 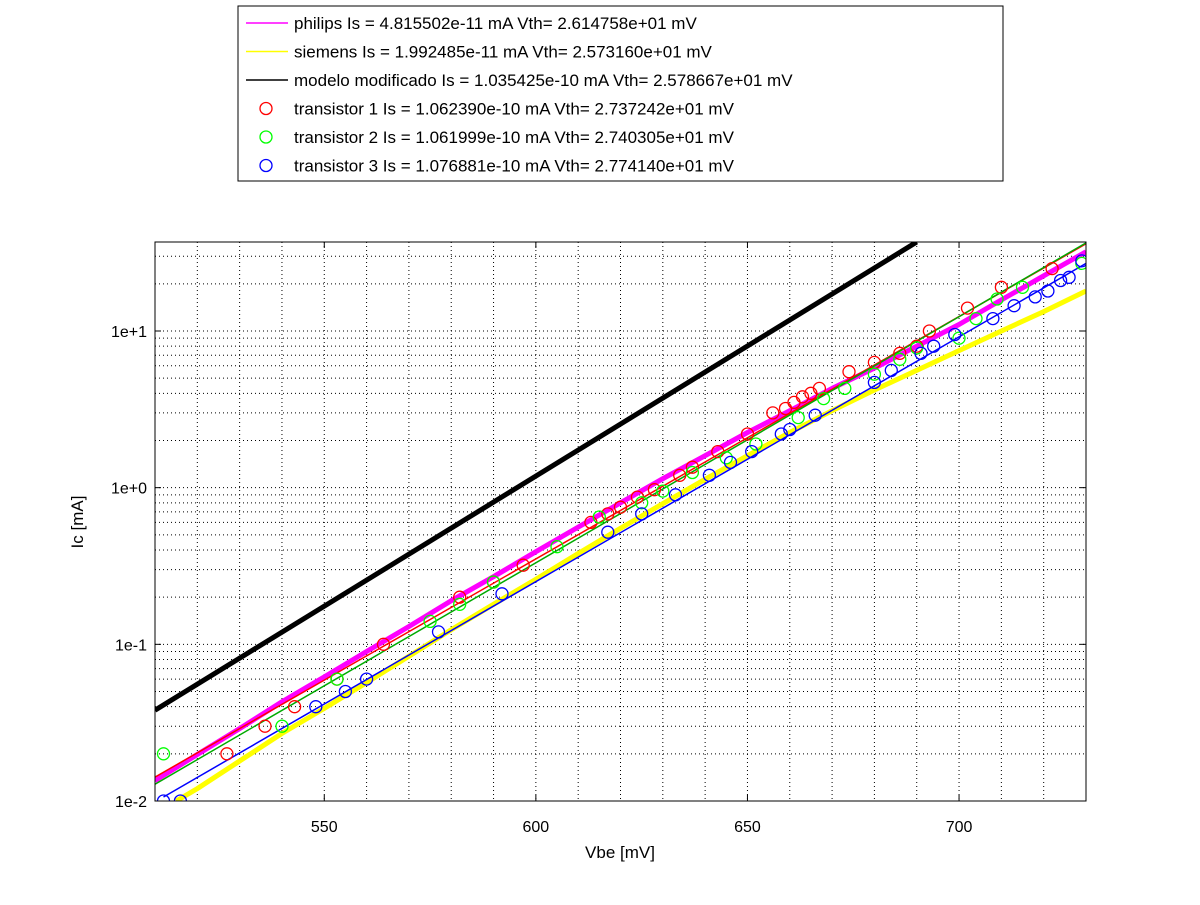 What do you see at coordinates (131, 802) in the screenshot?
I see `y-tick-label: 1e-2` at bounding box center [131, 802].